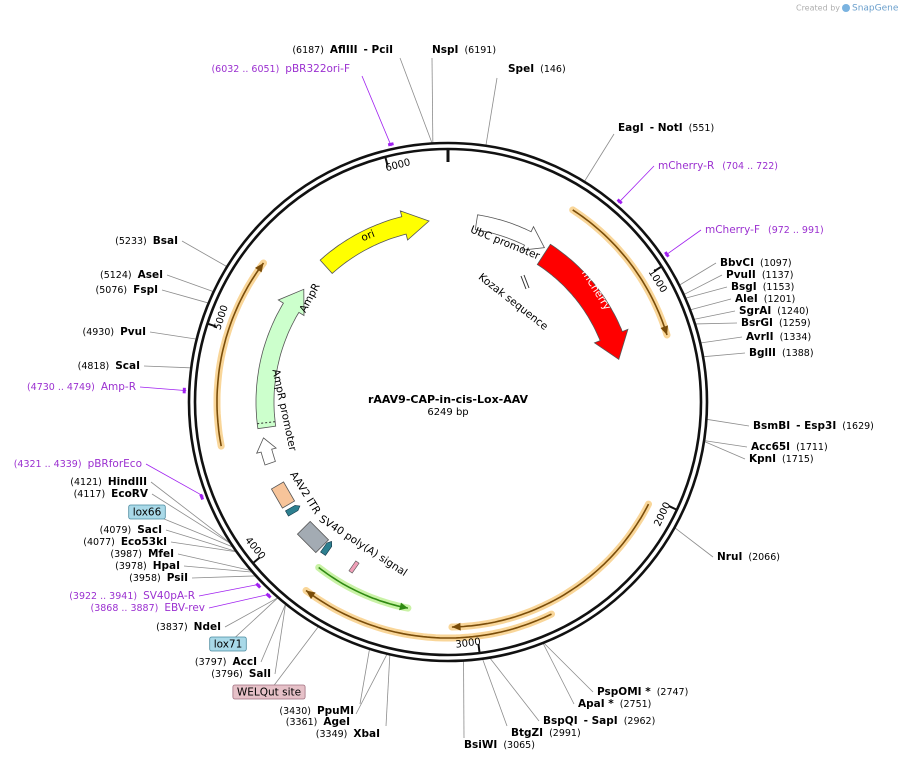 The image size is (900, 762). What do you see at coordinates (266, 423) in the screenshot?
I see `feature-dash` at bounding box center [266, 423].